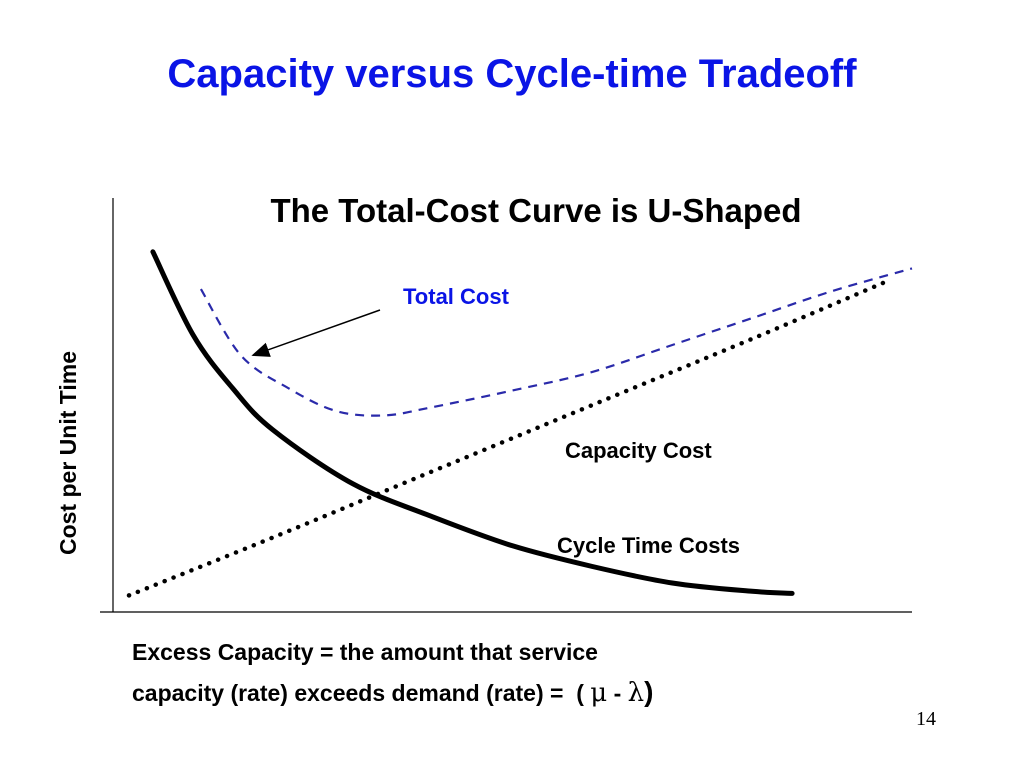 The width and height of the screenshot is (1024, 768). Describe the element at coordinates (316, 333) in the screenshot. I see `total-cost-arrow` at that location.